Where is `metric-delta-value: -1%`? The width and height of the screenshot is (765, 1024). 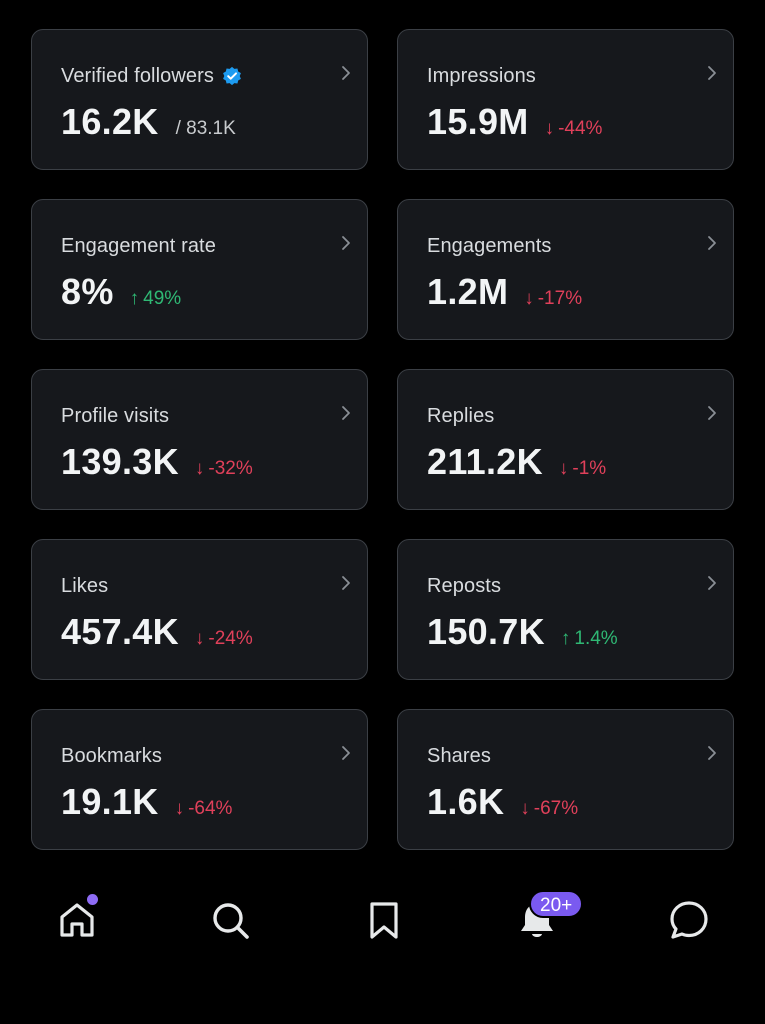
metric-delta-value: -1% is located at coordinates (589, 468).